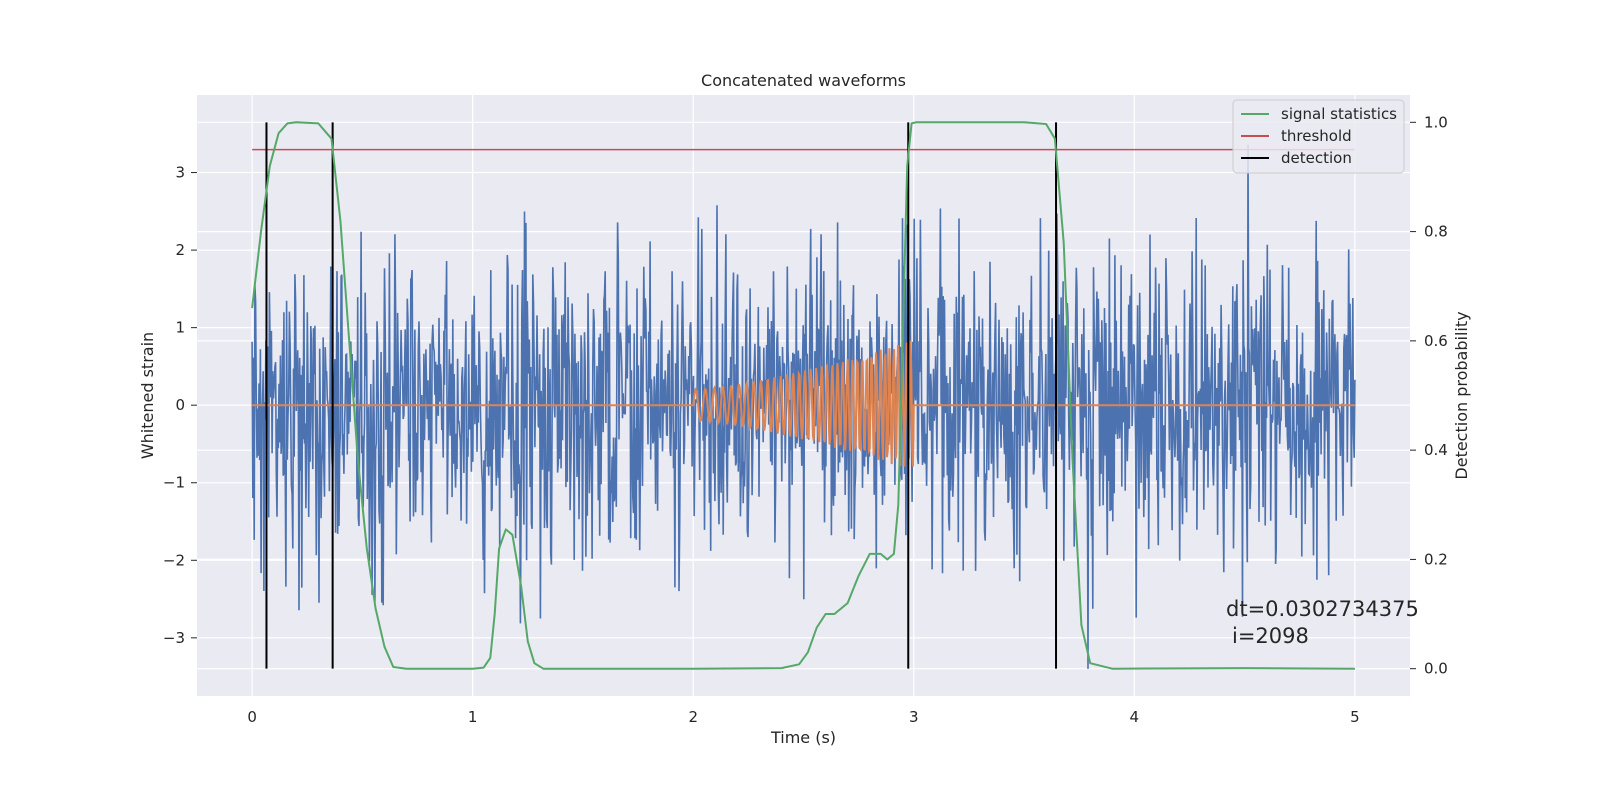  Describe the element at coordinates (1436, 669) in the screenshot. I see `y-right-tick-label: 0.0` at that location.